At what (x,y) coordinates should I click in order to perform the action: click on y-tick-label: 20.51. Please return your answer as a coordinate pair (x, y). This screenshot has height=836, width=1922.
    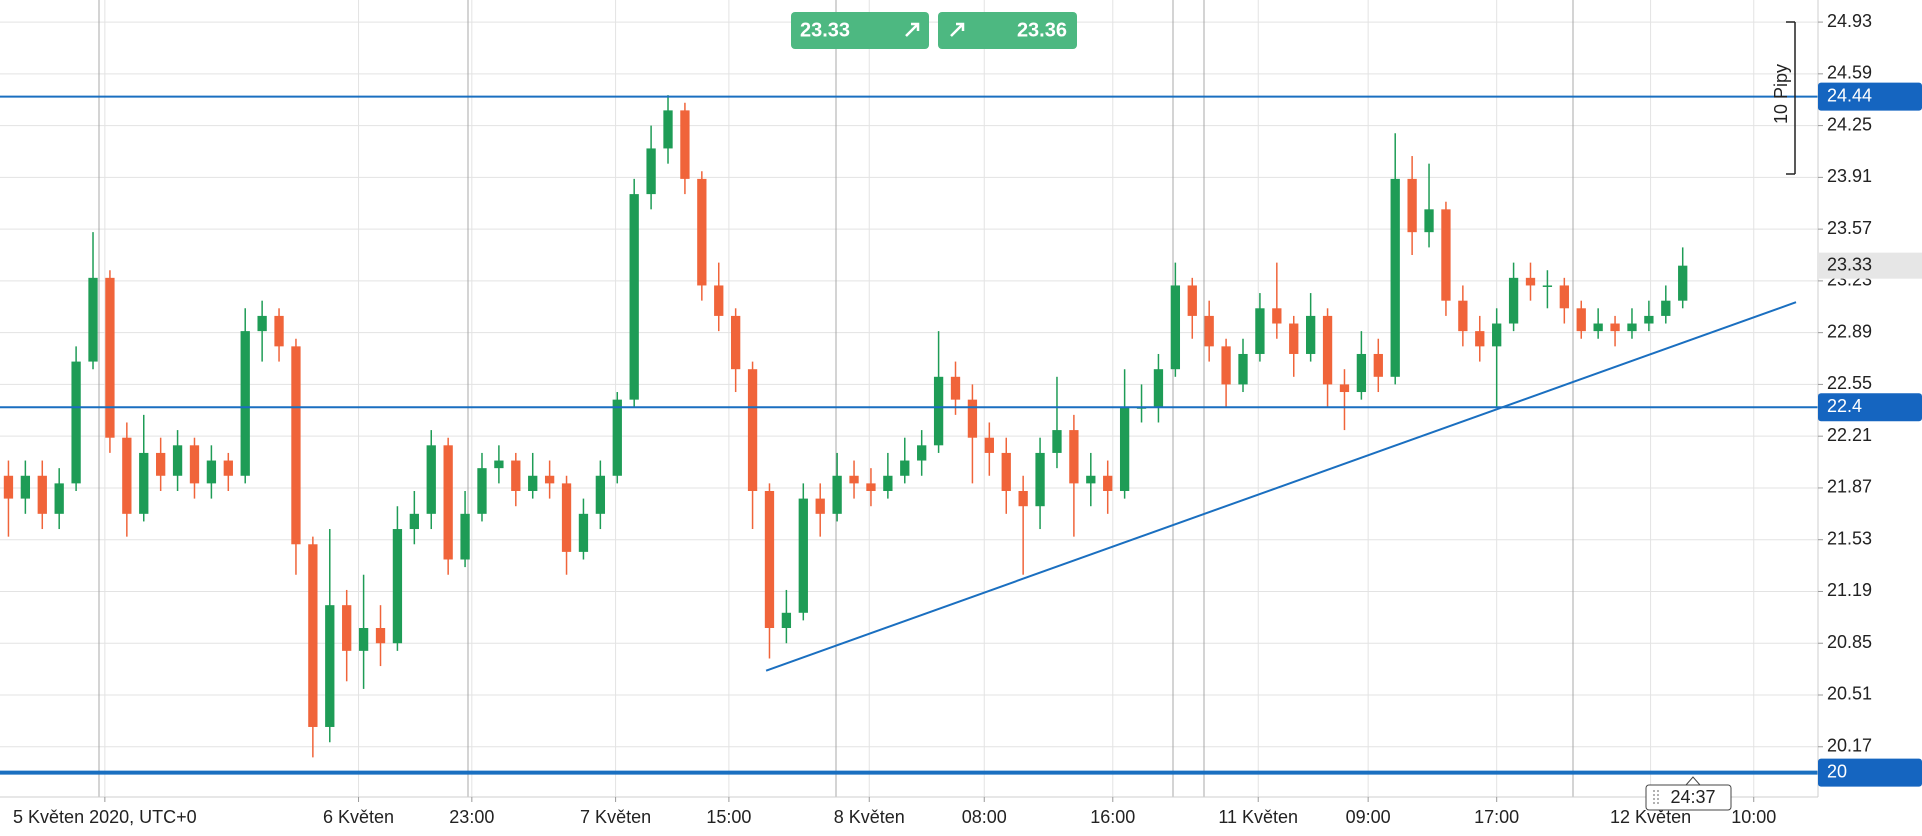
    Looking at the image, I should click on (1849, 694).